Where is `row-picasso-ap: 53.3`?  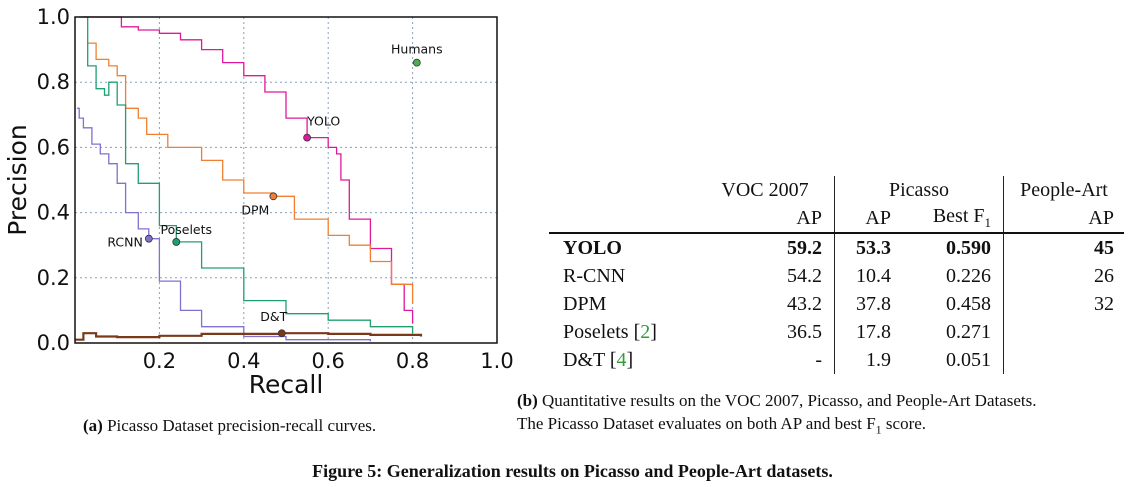 row-picasso-ap: 53.3 is located at coordinates (873, 247).